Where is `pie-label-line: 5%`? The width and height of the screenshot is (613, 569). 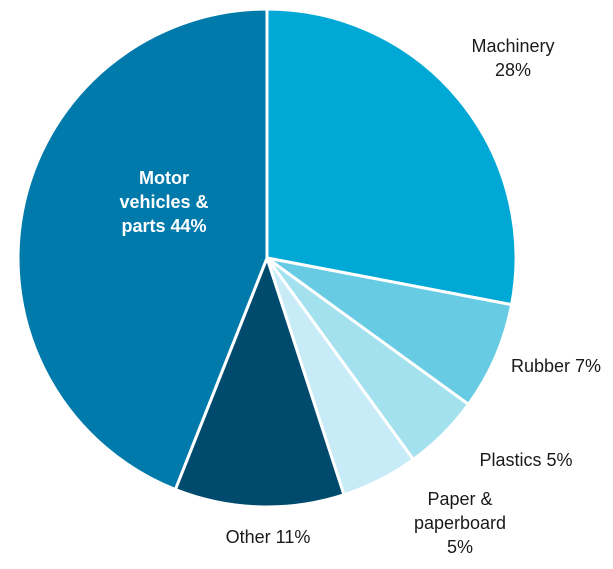
pie-label-line: 5% is located at coordinates (460, 547).